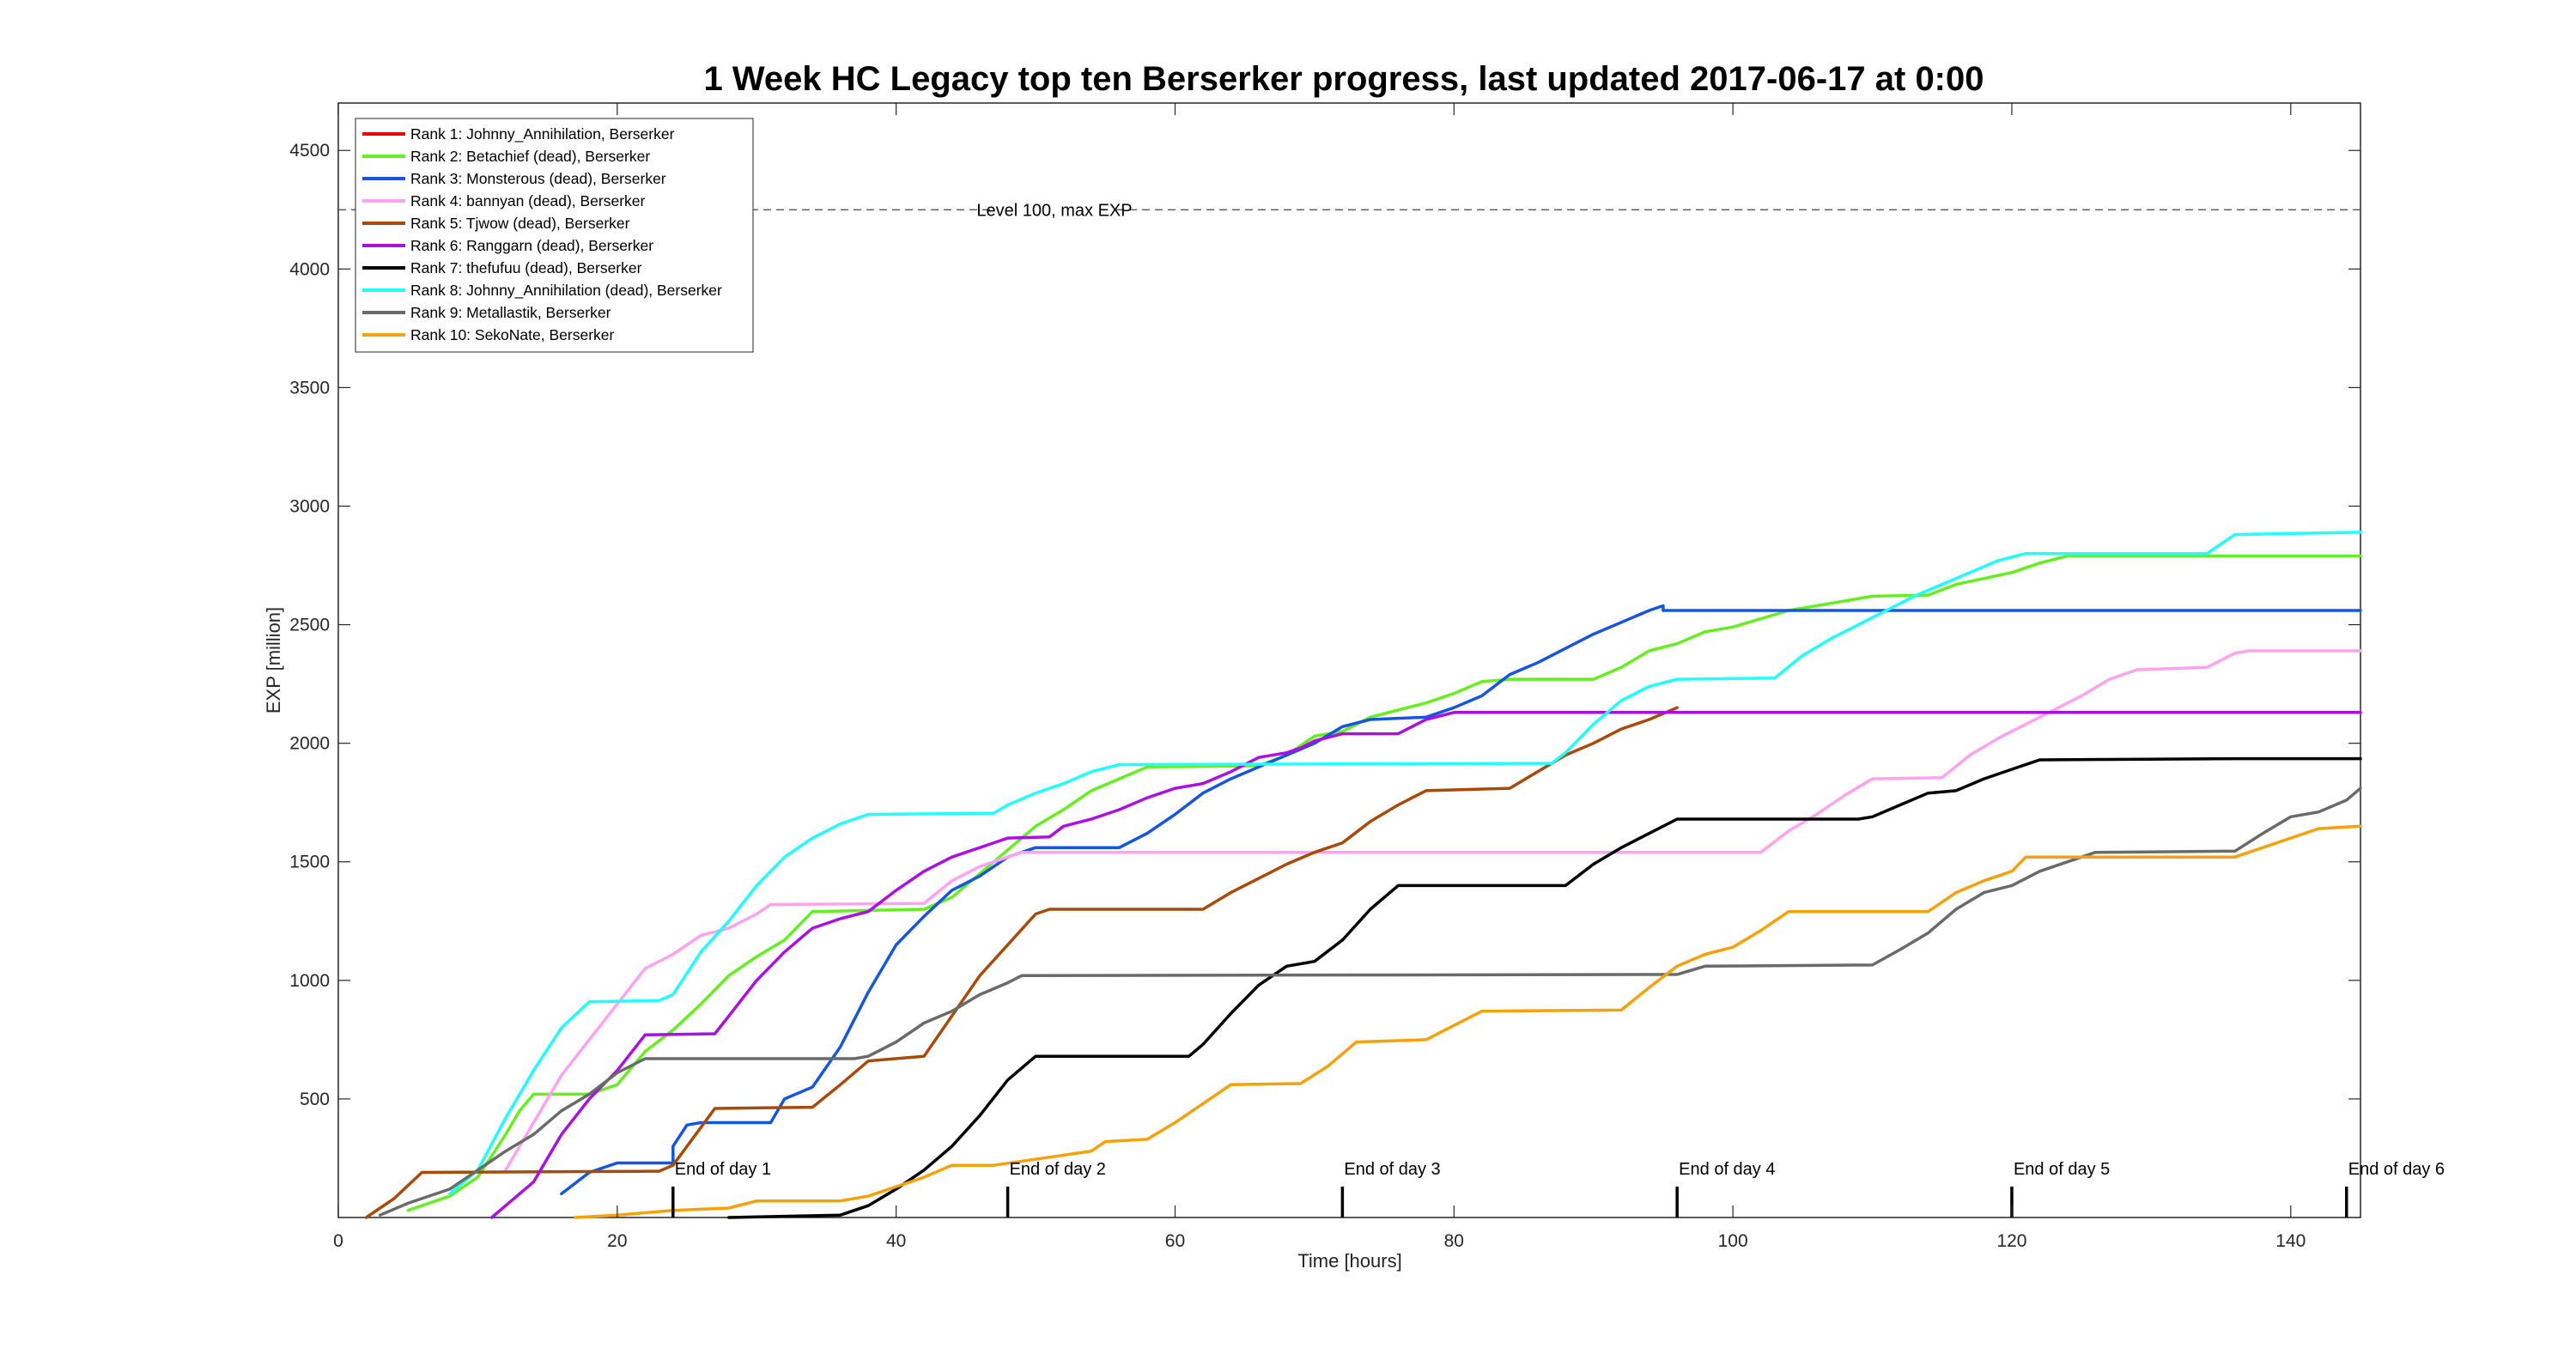 The width and height of the screenshot is (2576, 1348). What do you see at coordinates (310, 981) in the screenshot?
I see `y-tick-label: 1000` at bounding box center [310, 981].